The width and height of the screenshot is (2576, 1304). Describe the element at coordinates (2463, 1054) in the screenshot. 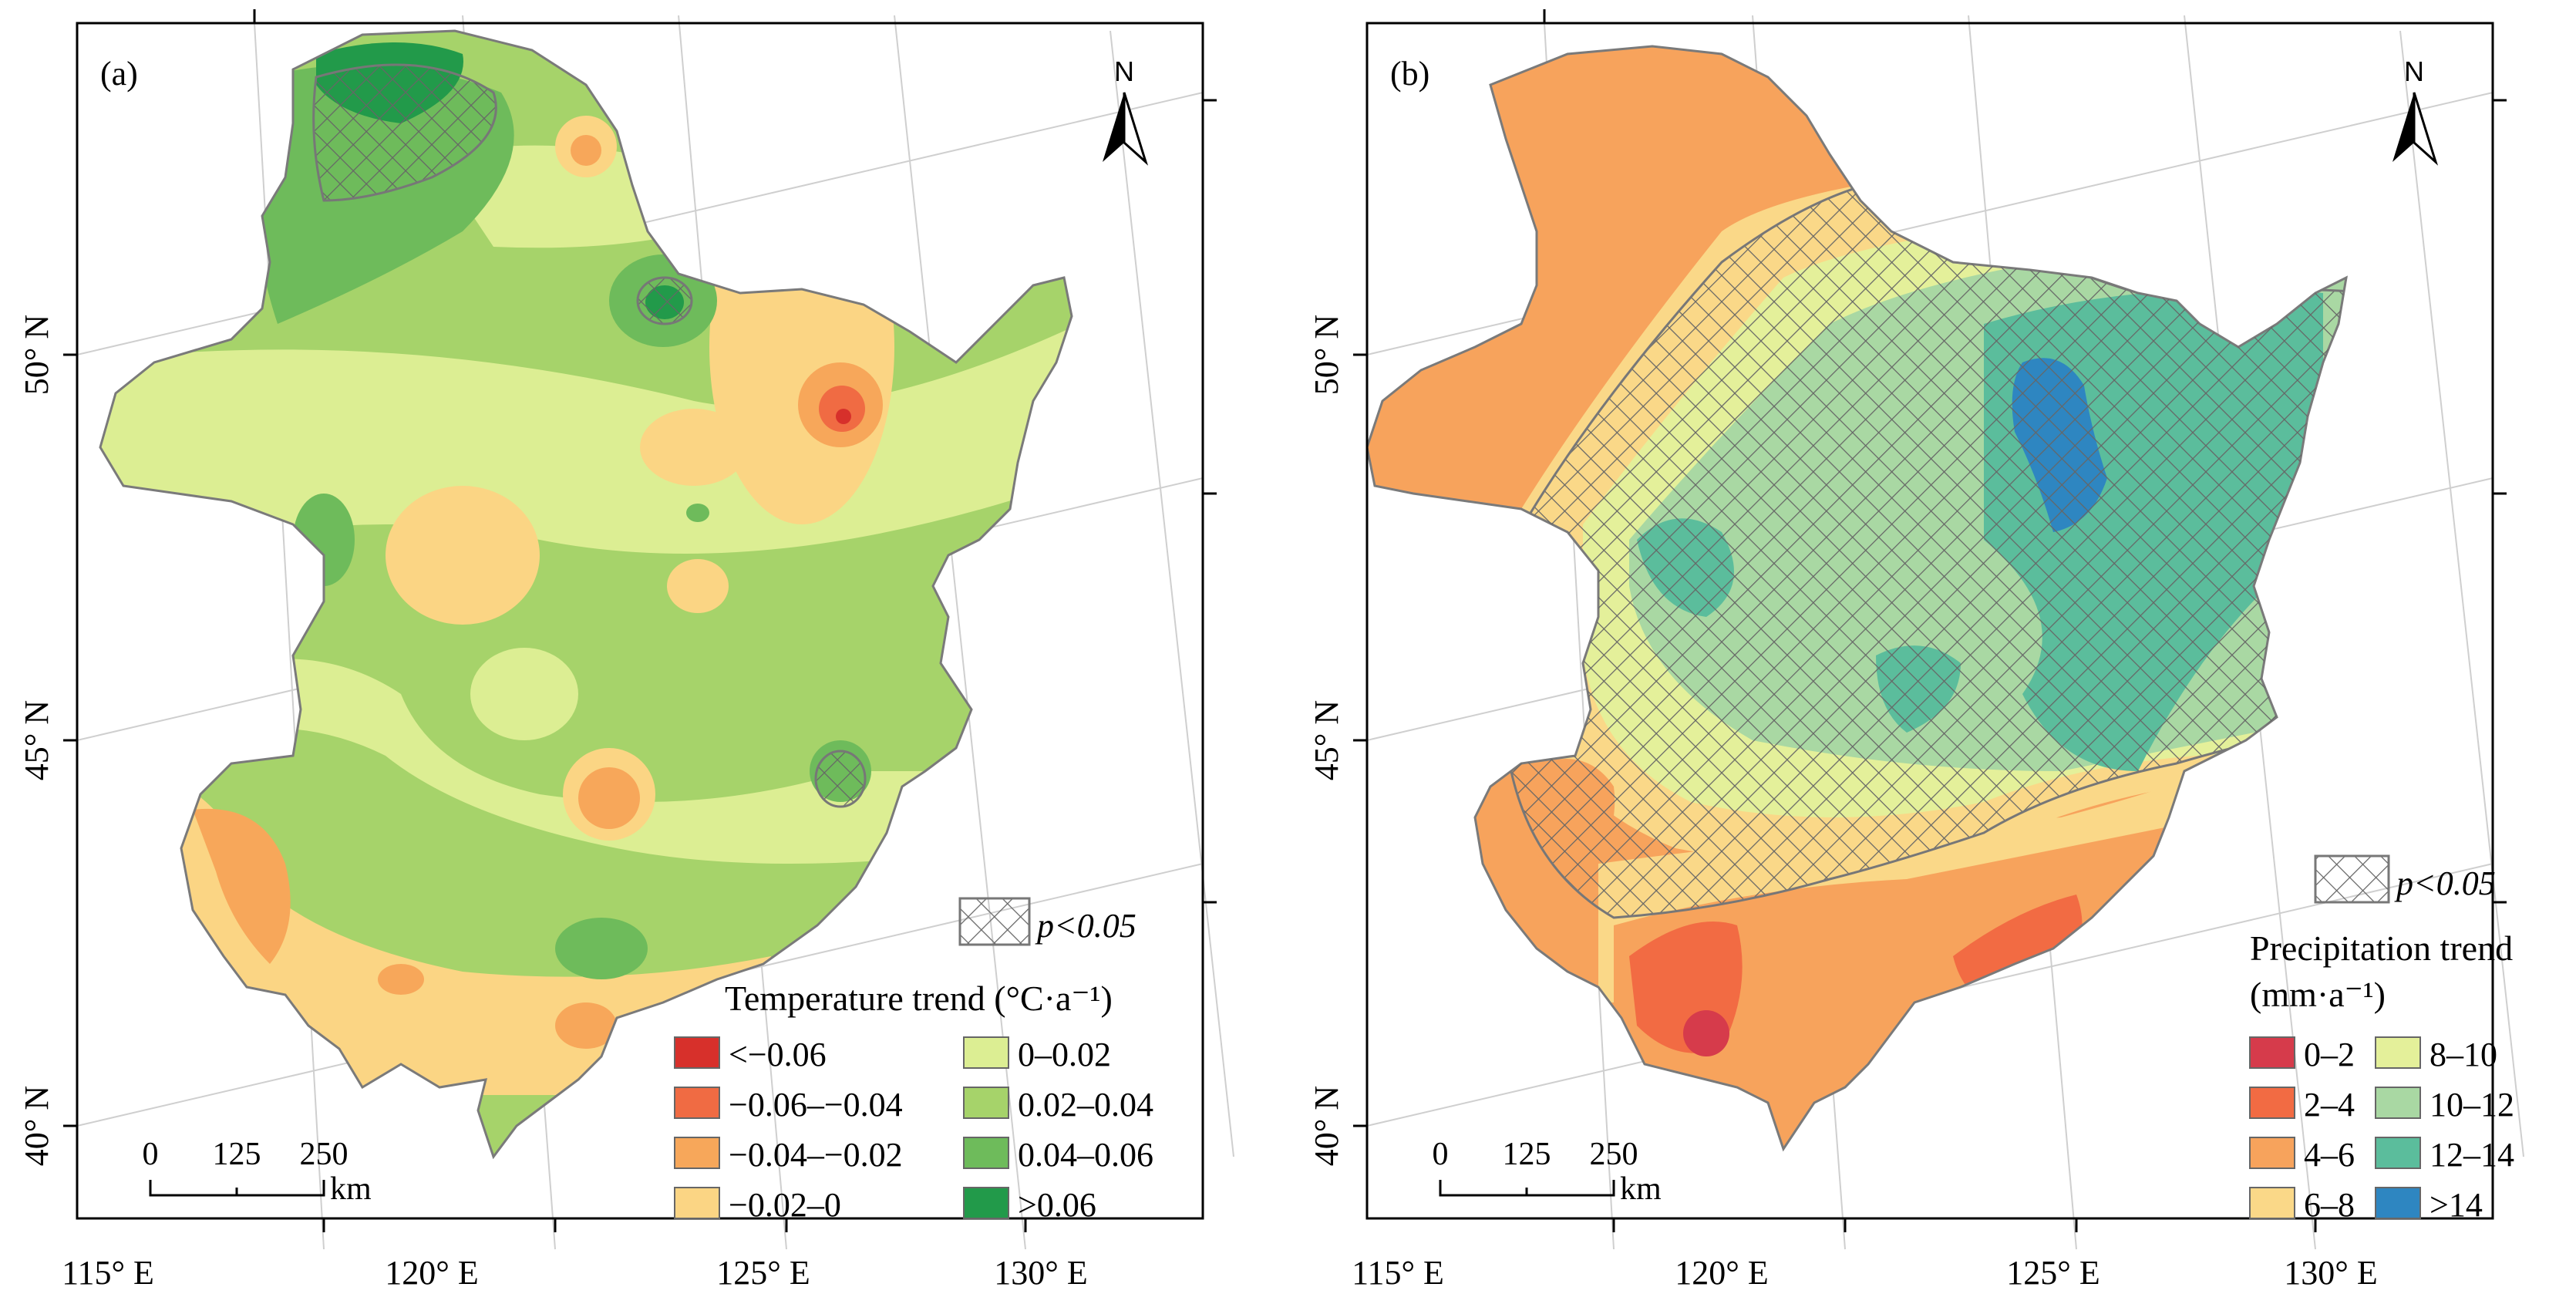

I see `legend-label: 8–10` at that location.